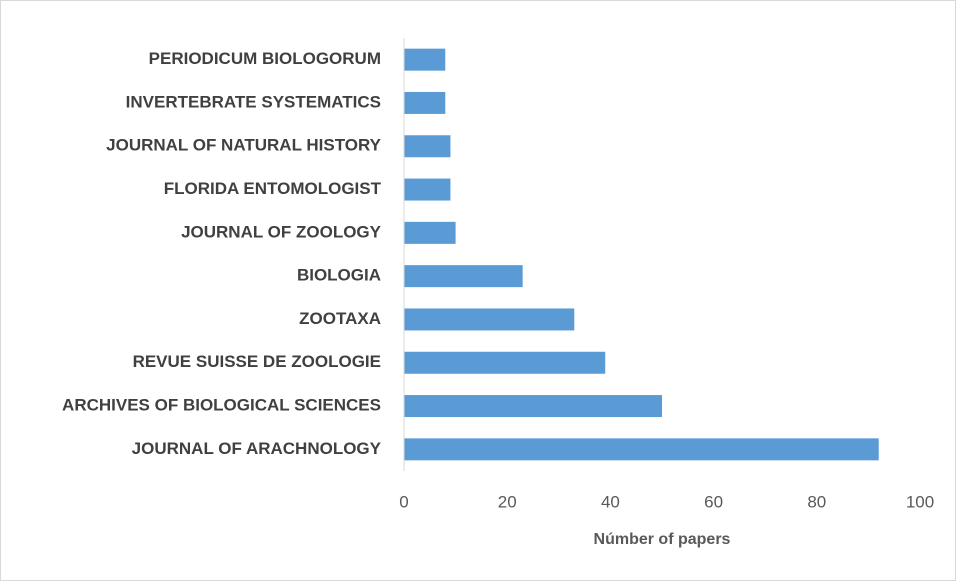  I want to click on y-tick-label: ZOOTAXA, so click(340, 318).